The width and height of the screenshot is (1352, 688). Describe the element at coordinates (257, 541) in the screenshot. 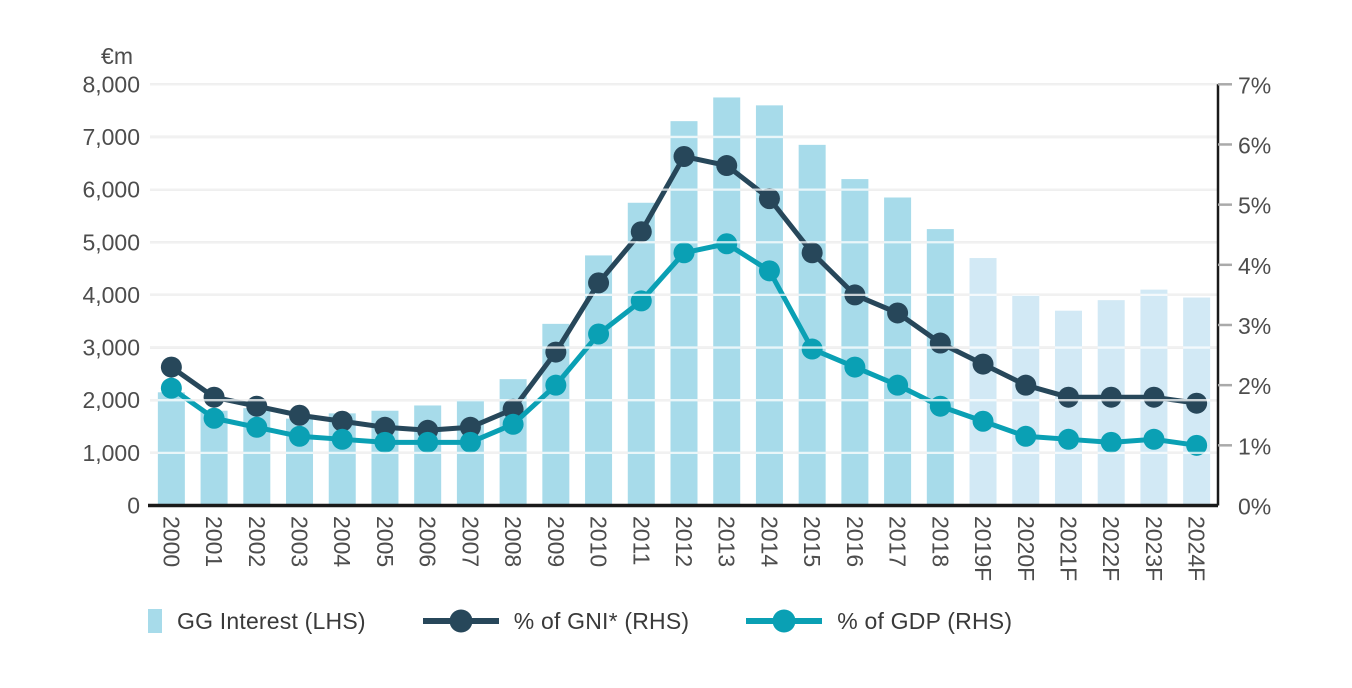

I see `x-tick-label: 2002` at that location.